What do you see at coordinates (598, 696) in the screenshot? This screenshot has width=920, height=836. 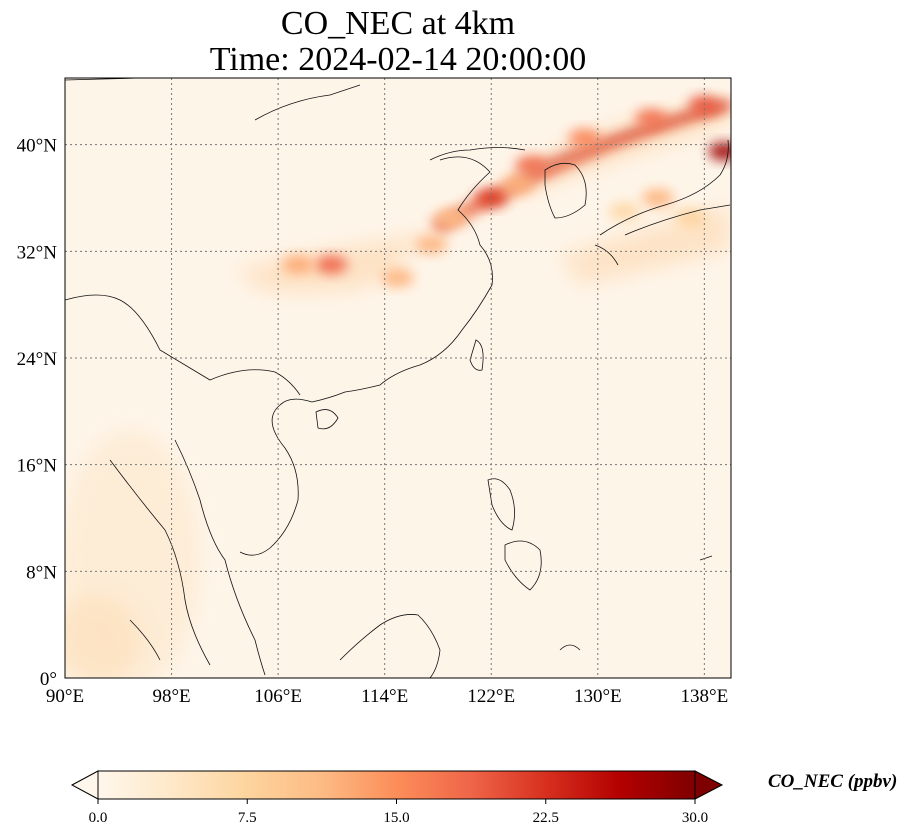 I see `lon-tick-label: 130°E` at bounding box center [598, 696].